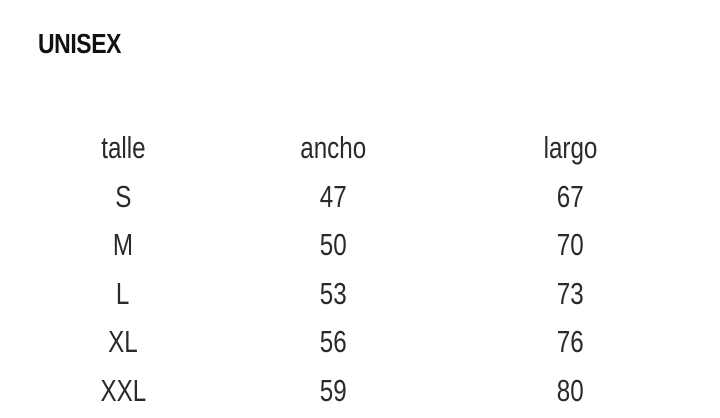  Describe the element at coordinates (80, 43) in the screenshot. I see `page-title: UNISEX` at that location.